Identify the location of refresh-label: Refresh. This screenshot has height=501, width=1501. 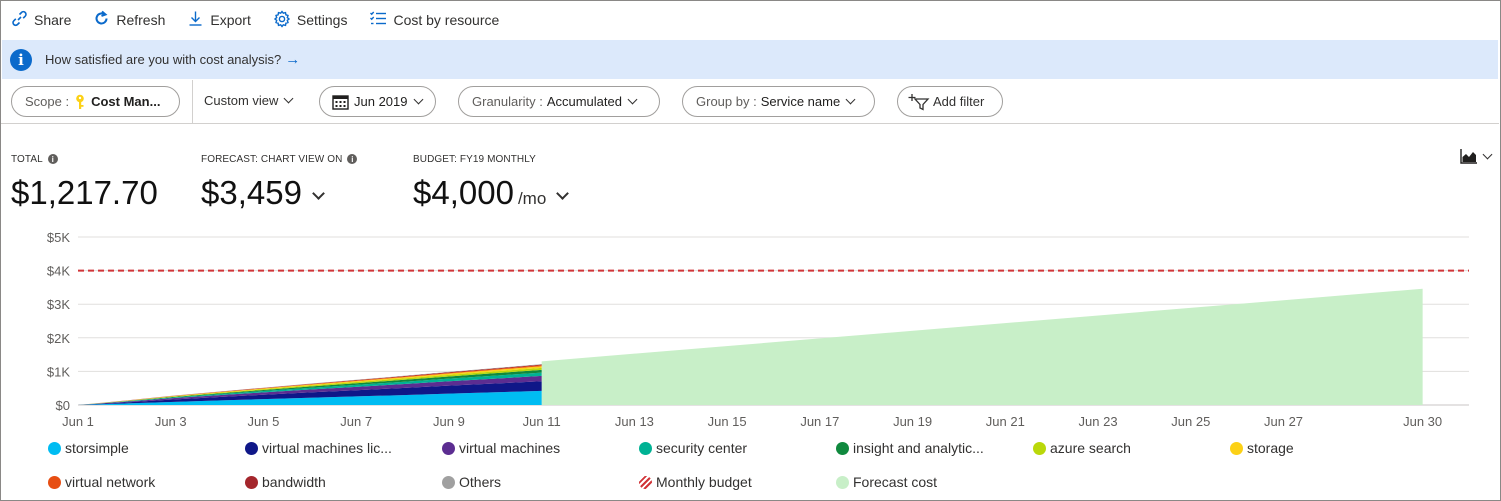
(141, 20).